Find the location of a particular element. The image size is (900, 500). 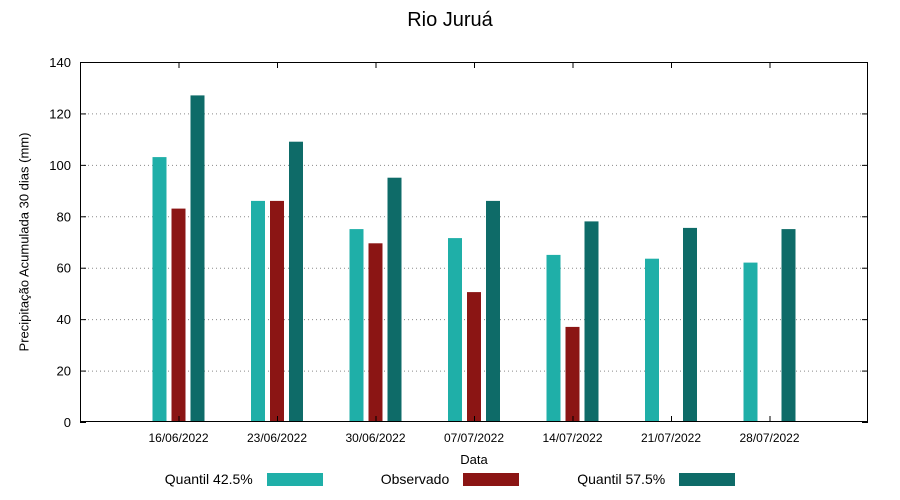

x-tick-label: 07/07/2022 is located at coordinates (474, 438).